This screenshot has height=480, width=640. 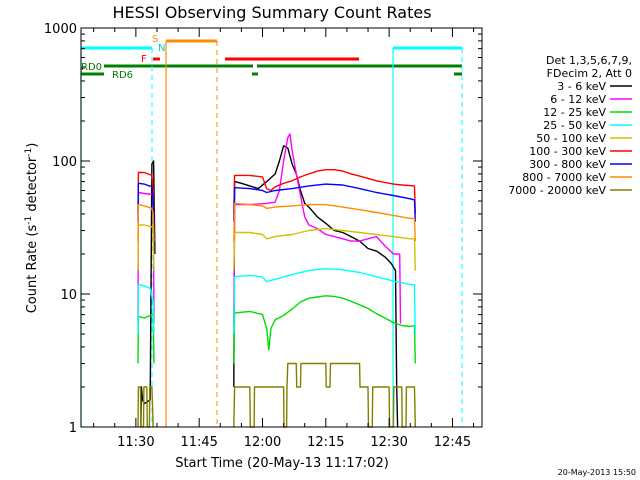 What do you see at coordinates (122, 75) in the screenshot?
I see `rd6-flag-label: RD6` at bounding box center [122, 75].